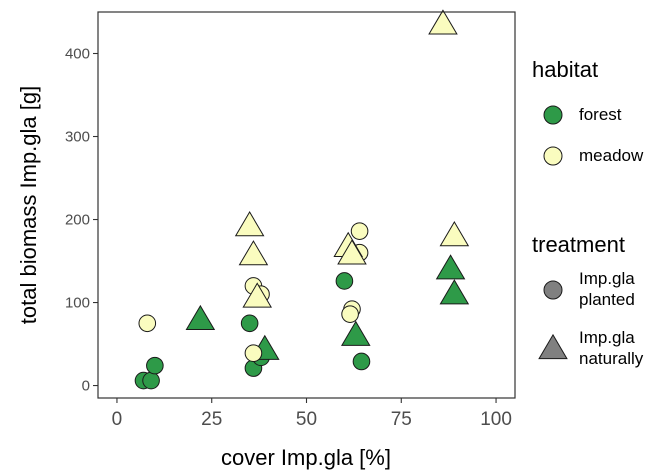 Image resolution: width=651 pixels, height=471 pixels. Describe the element at coordinates (607, 299) in the screenshot. I see `legend-label-treatment-line: planted` at that location.